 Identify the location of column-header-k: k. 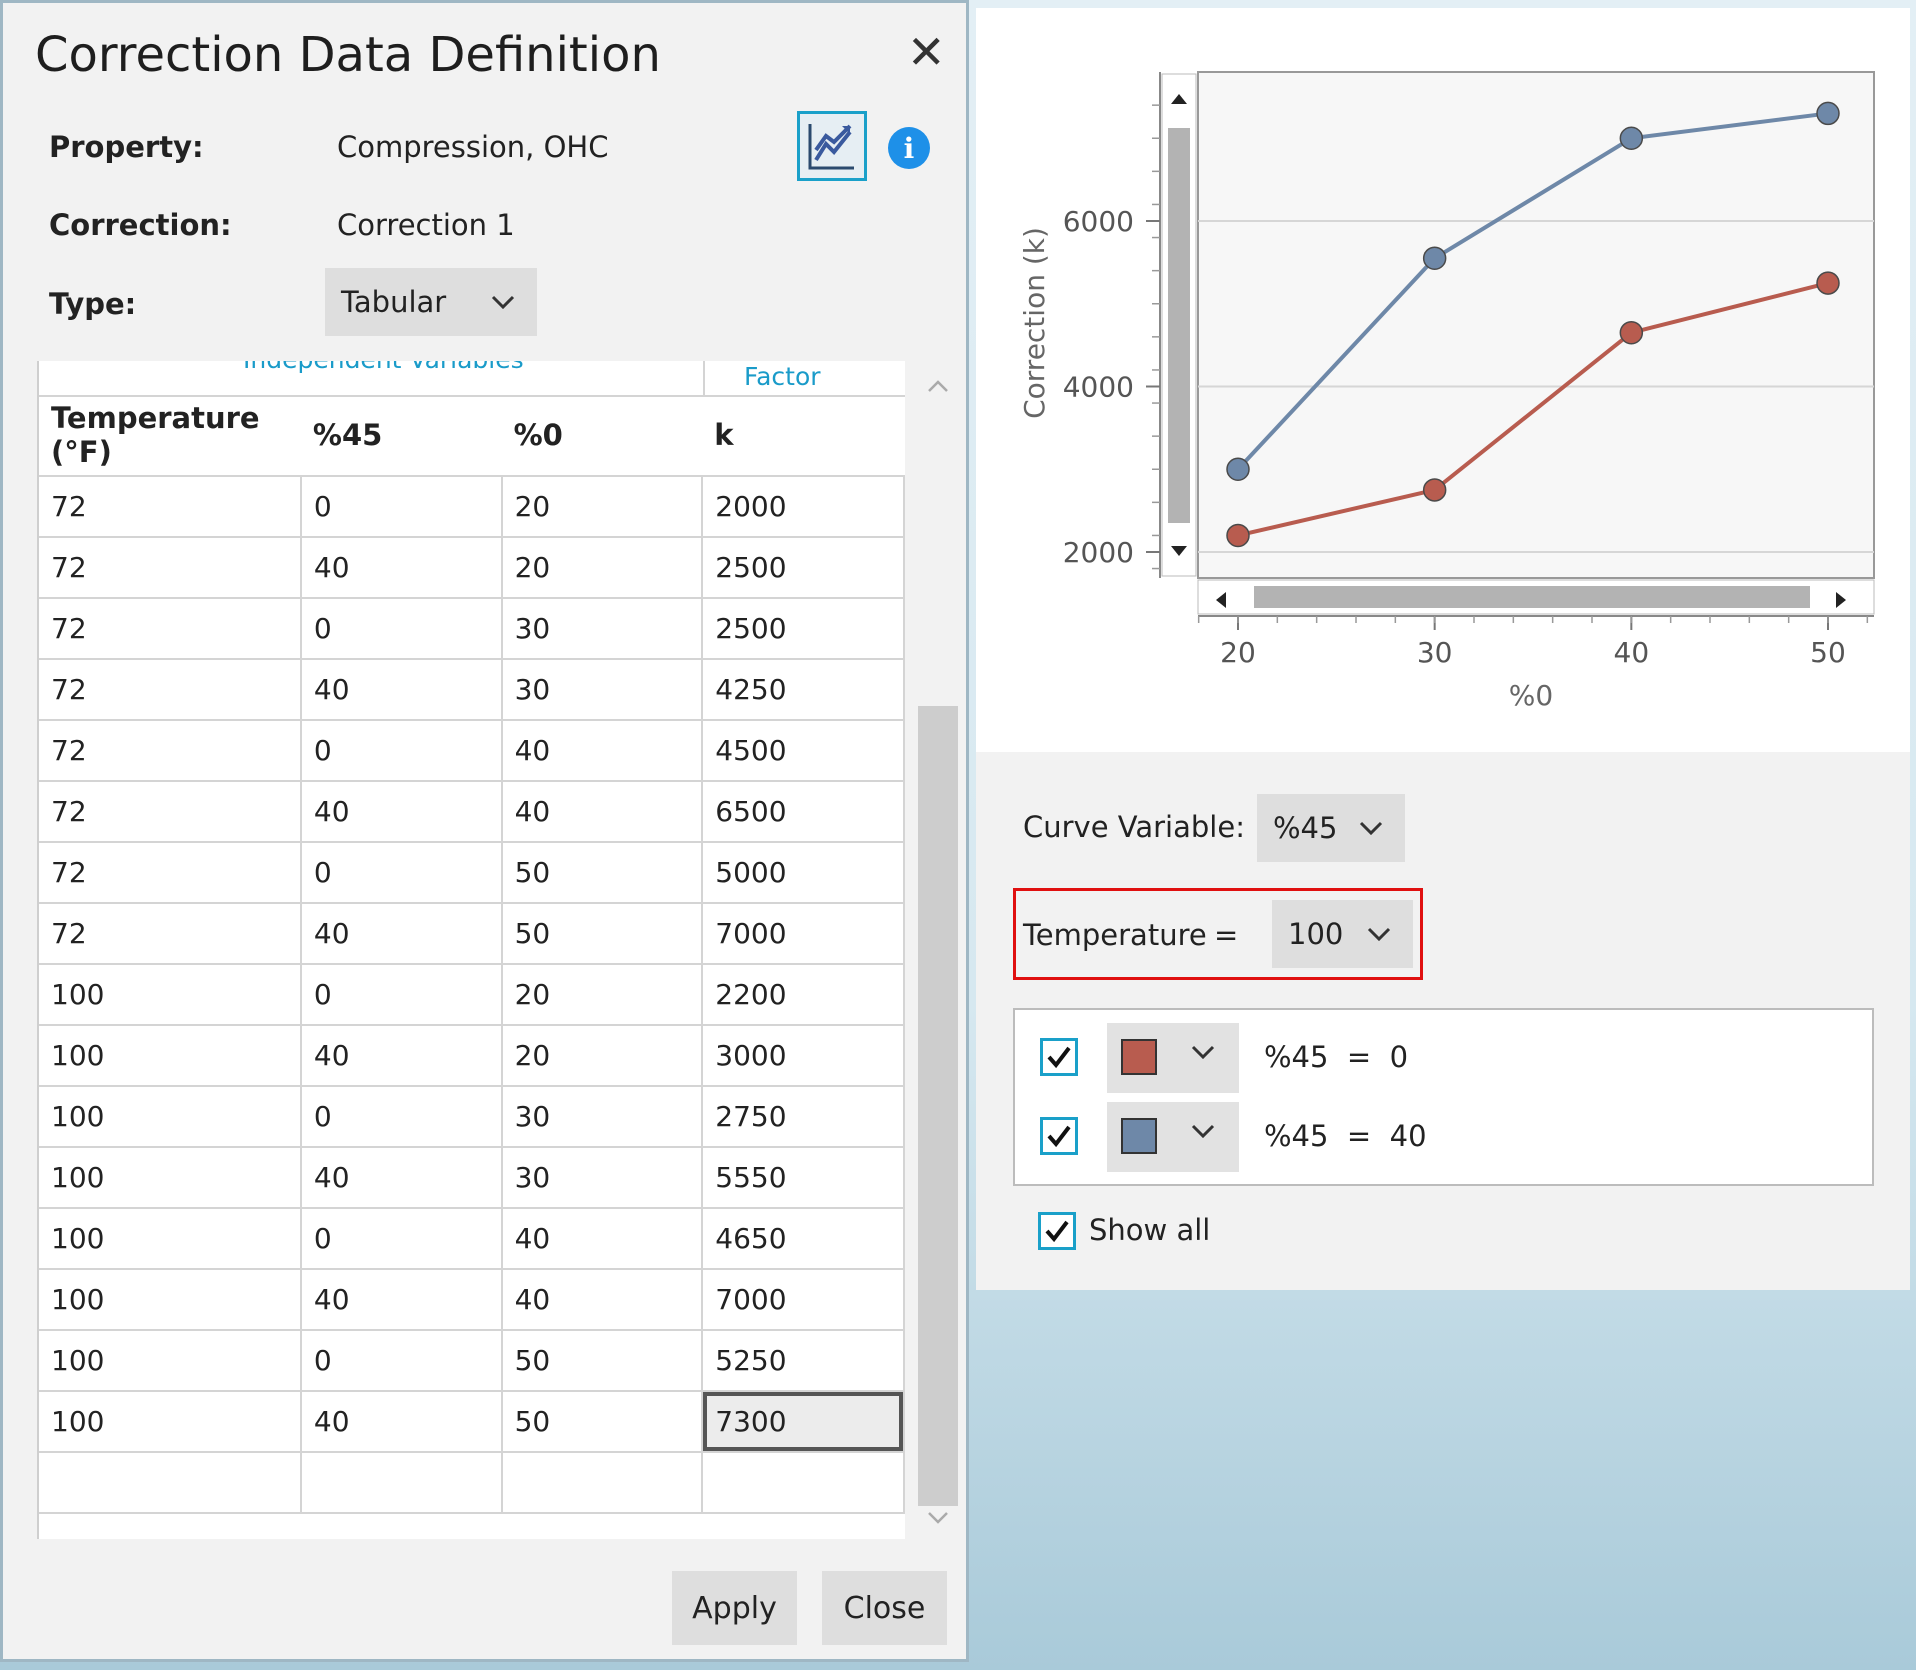
(803, 436).